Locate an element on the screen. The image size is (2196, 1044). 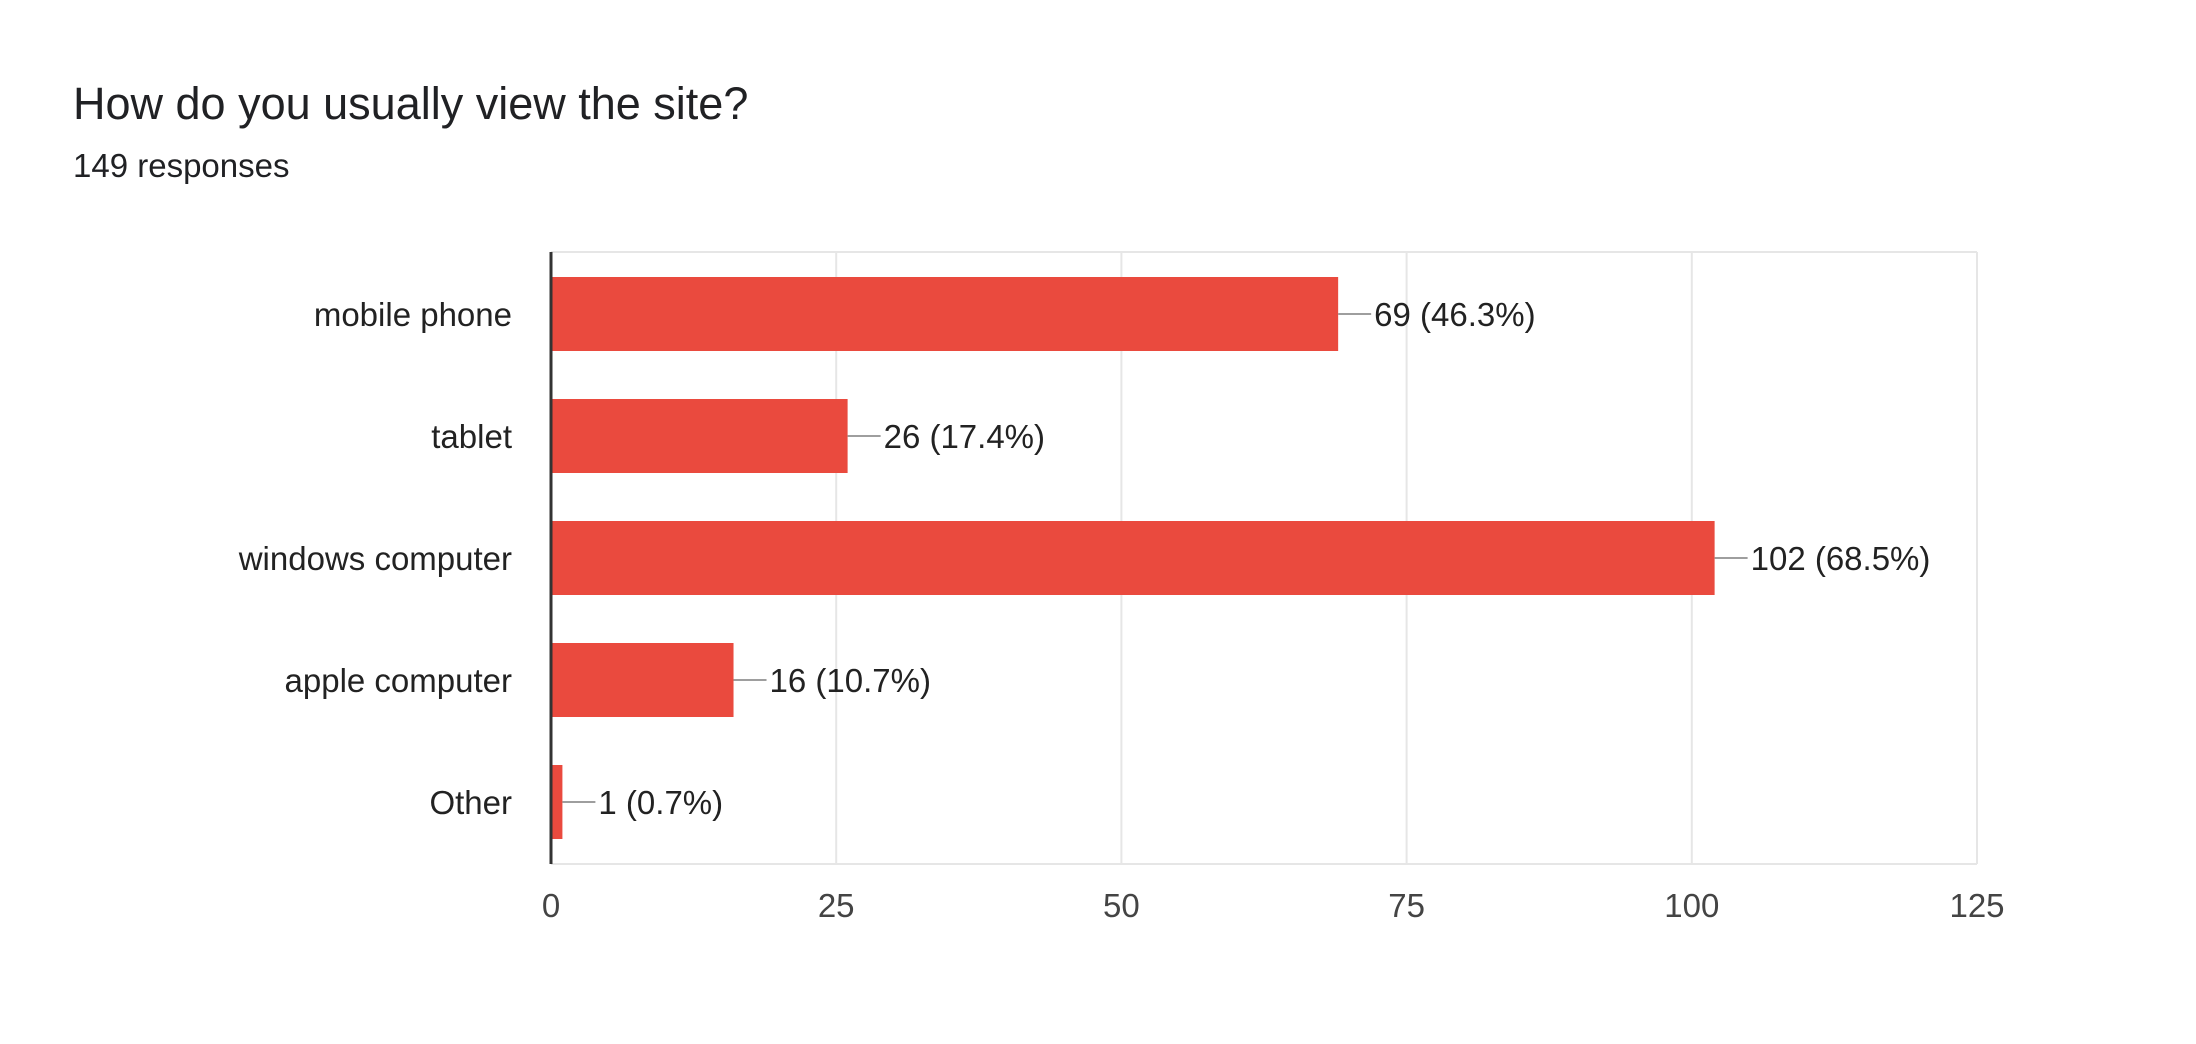
data-label: 16 (10.7%) is located at coordinates (850, 680).